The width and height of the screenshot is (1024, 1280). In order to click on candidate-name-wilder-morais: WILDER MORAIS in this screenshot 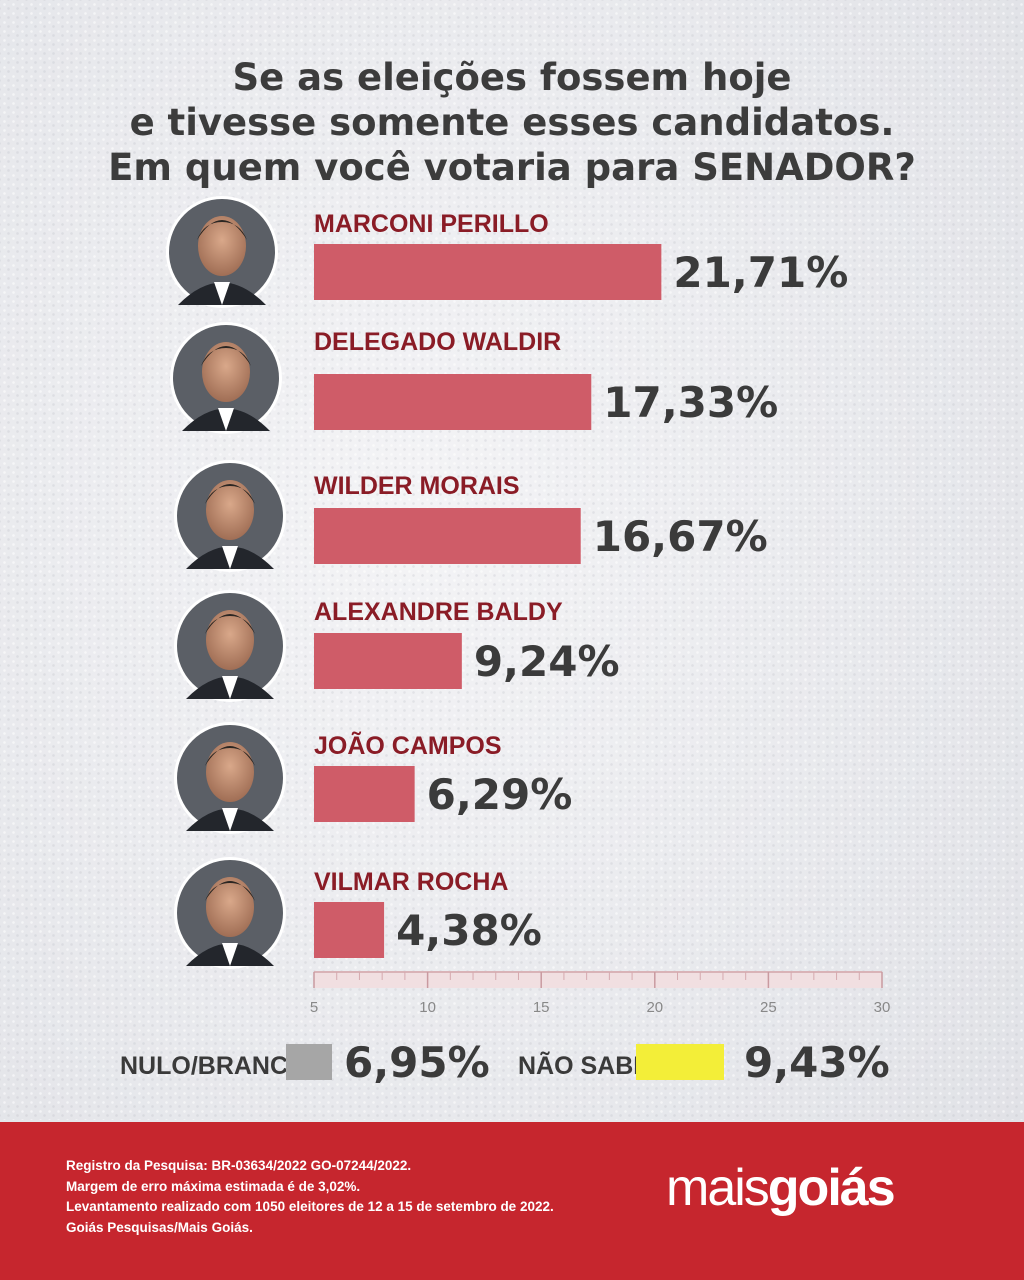, I will do `click(417, 486)`.